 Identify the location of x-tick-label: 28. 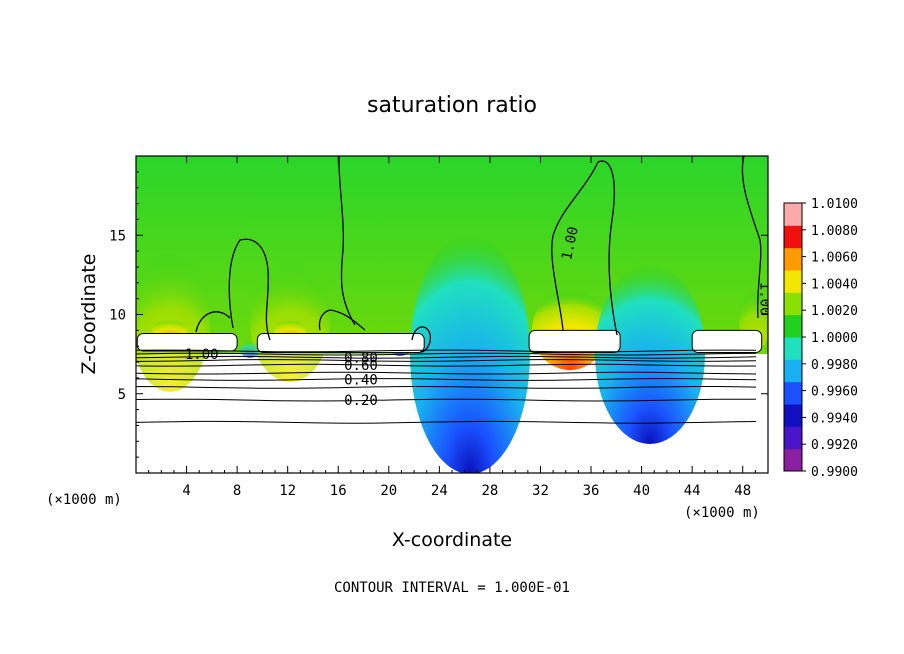
(489, 491).